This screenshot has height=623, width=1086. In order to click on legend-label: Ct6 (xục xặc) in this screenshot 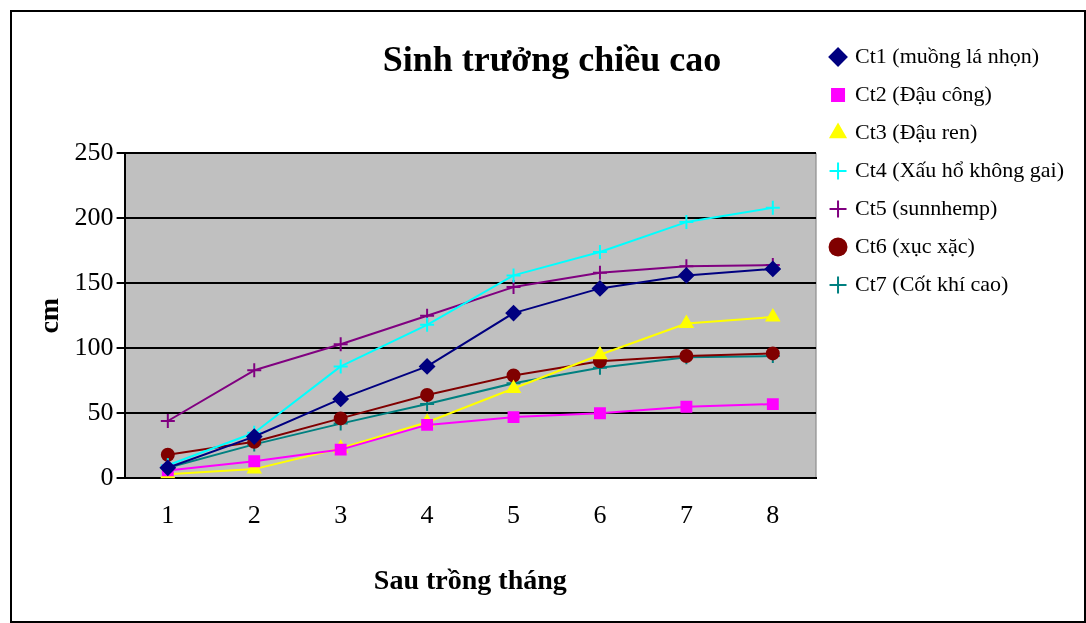, I will do `click(915, 245)`.